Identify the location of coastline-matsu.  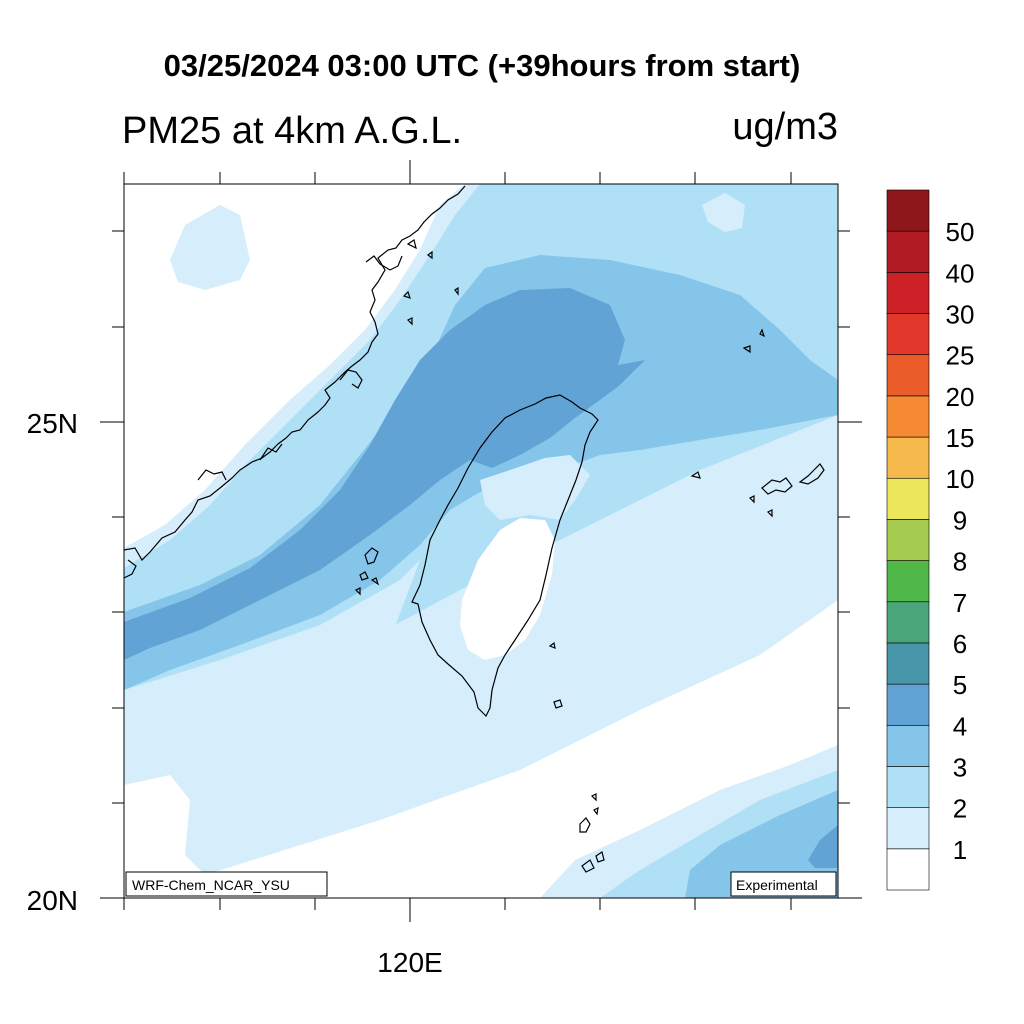
(430, 282).